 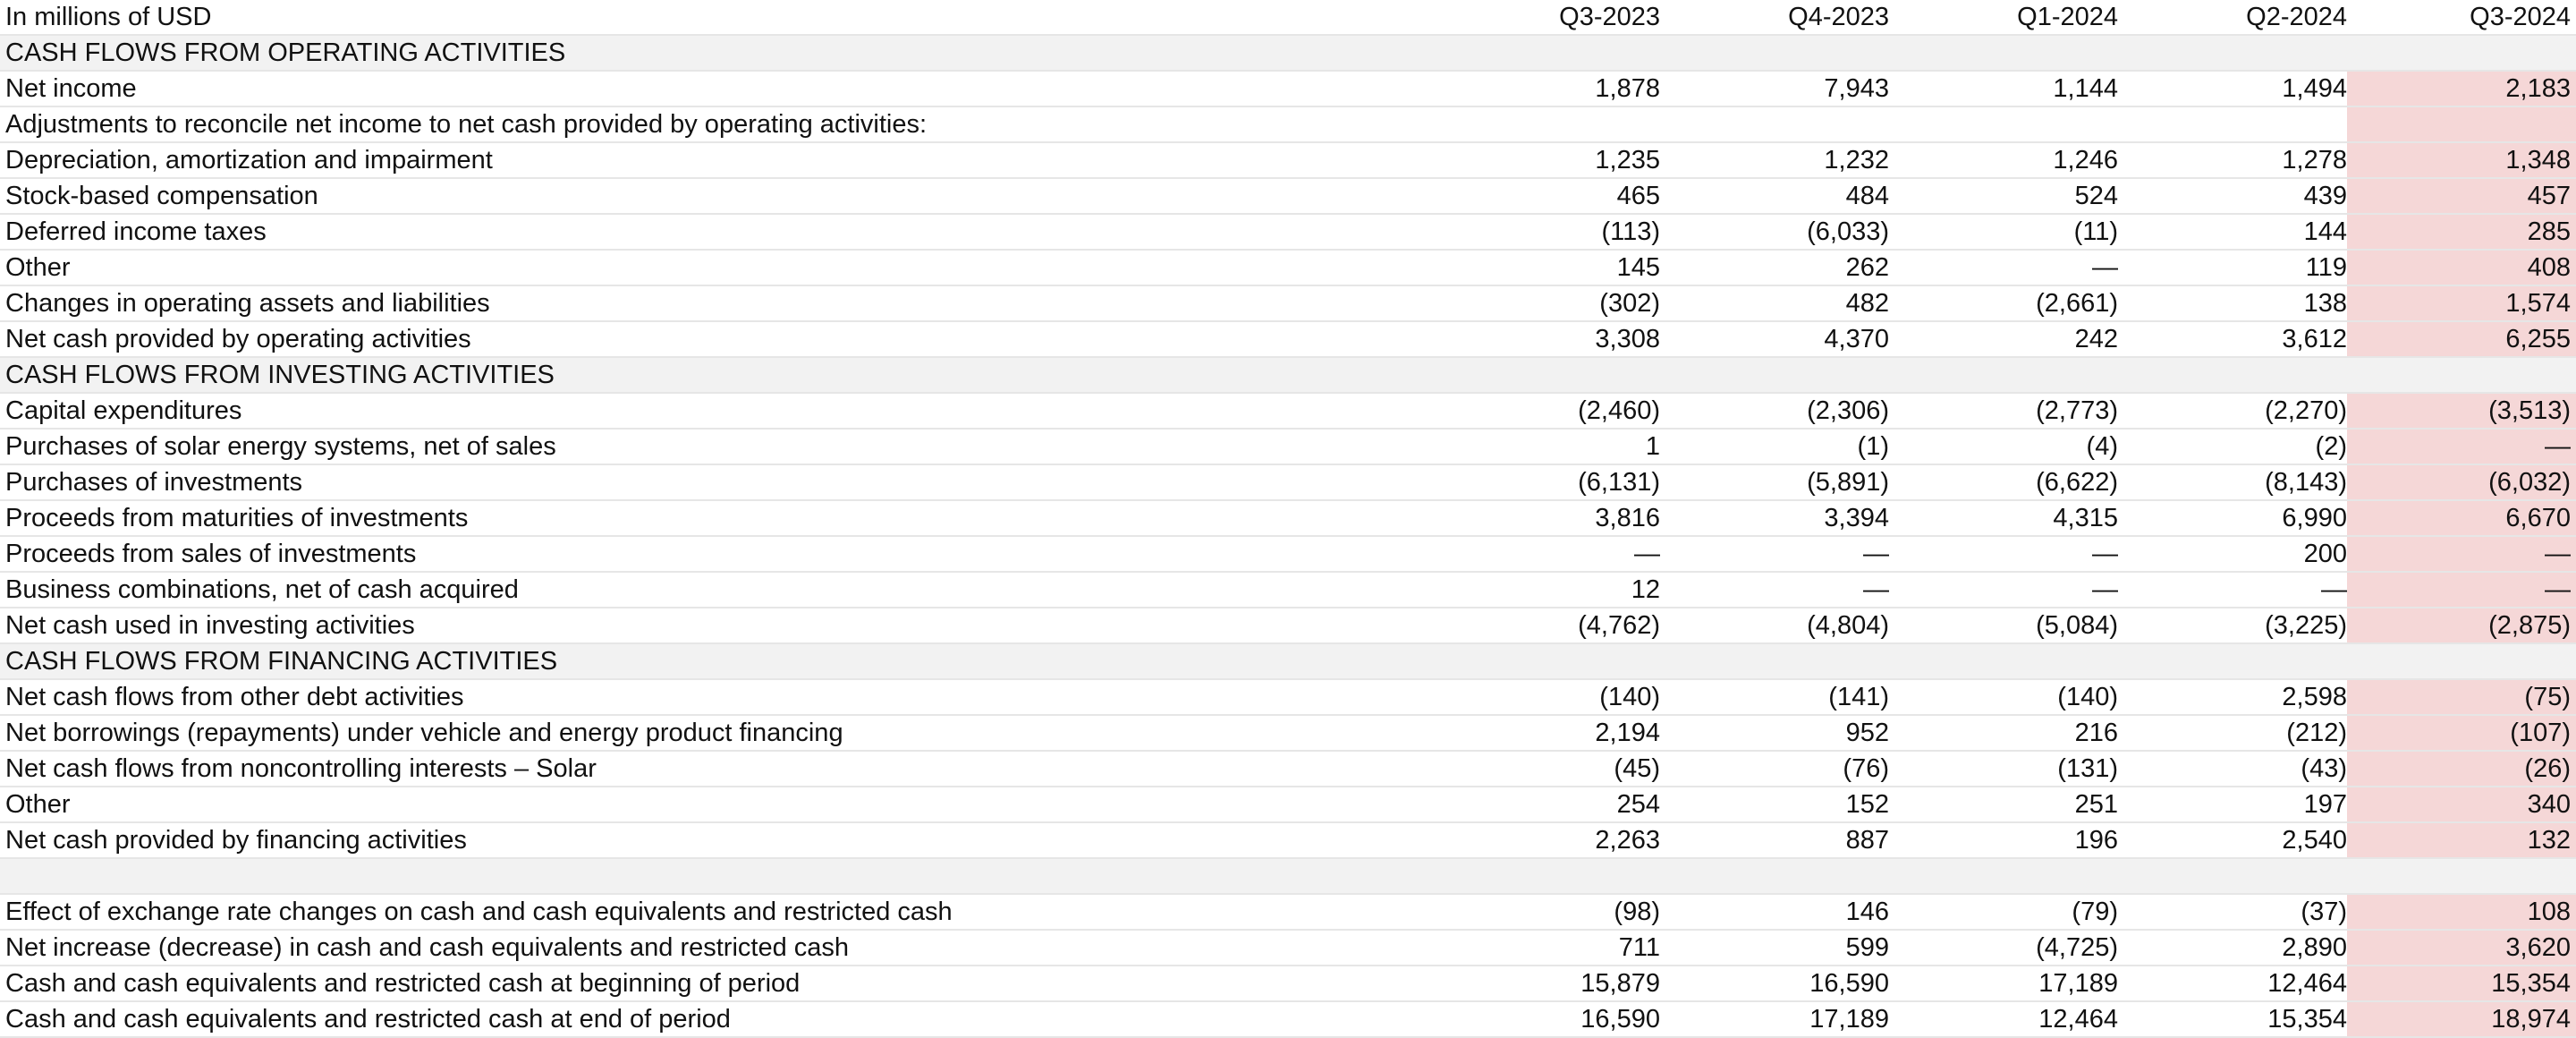 What do you see at coordinates (2232, 554) in the screenshot?
I see `value-cell: 200` at bounding box center [2232, 554].